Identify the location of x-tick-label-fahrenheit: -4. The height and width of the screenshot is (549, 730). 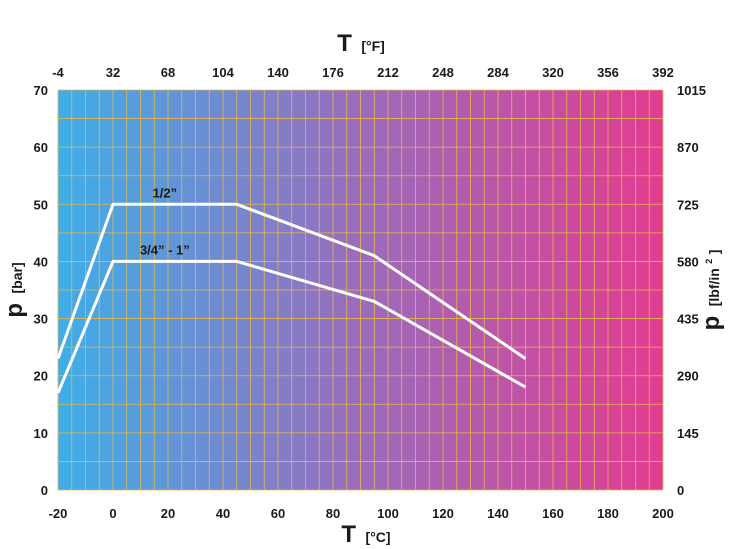
(58, 72).